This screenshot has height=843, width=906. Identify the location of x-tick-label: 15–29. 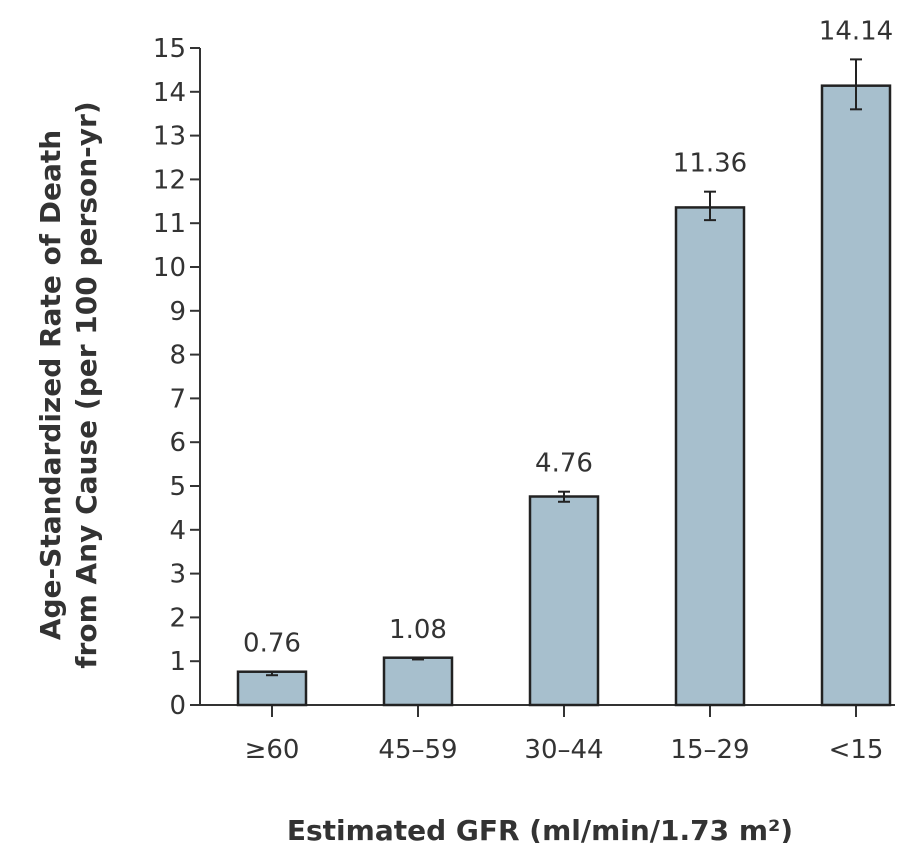
(709, 750).